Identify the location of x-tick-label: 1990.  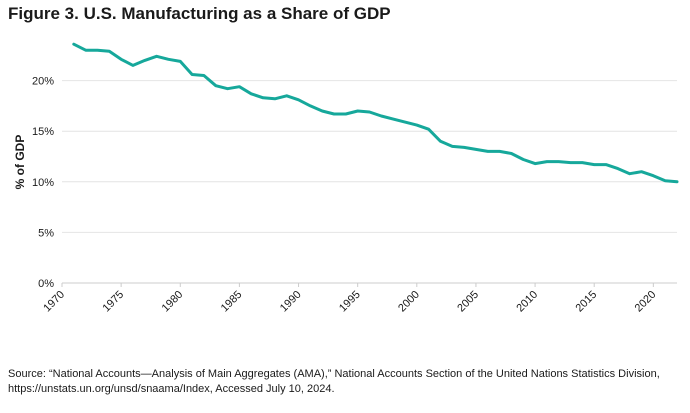
(291, 302).